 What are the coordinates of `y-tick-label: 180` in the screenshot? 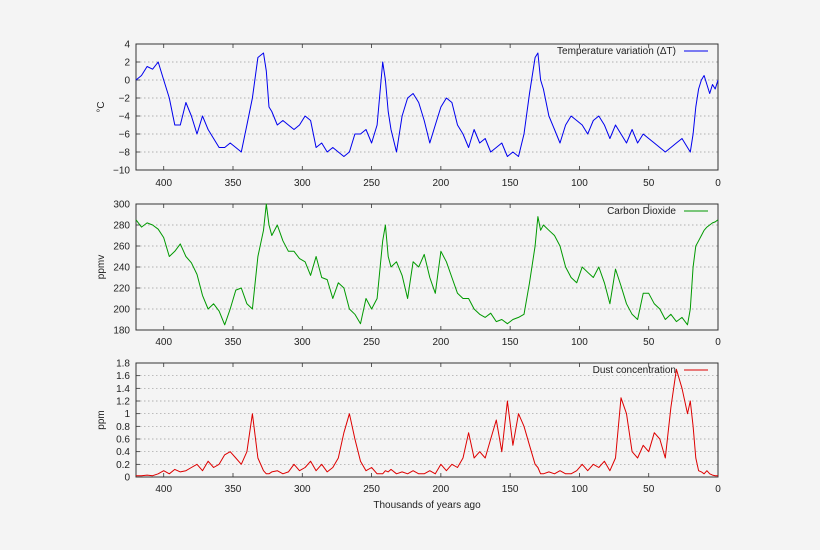 It's located at (121, 331).